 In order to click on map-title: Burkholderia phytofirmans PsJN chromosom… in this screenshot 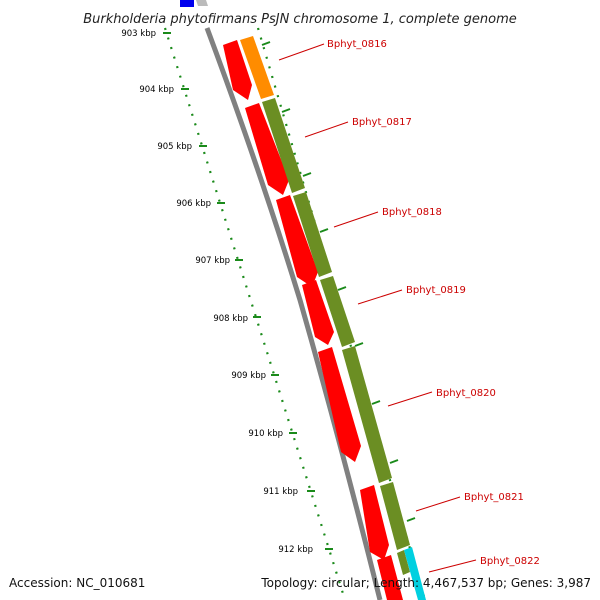, I will do `click(300, 19)`.